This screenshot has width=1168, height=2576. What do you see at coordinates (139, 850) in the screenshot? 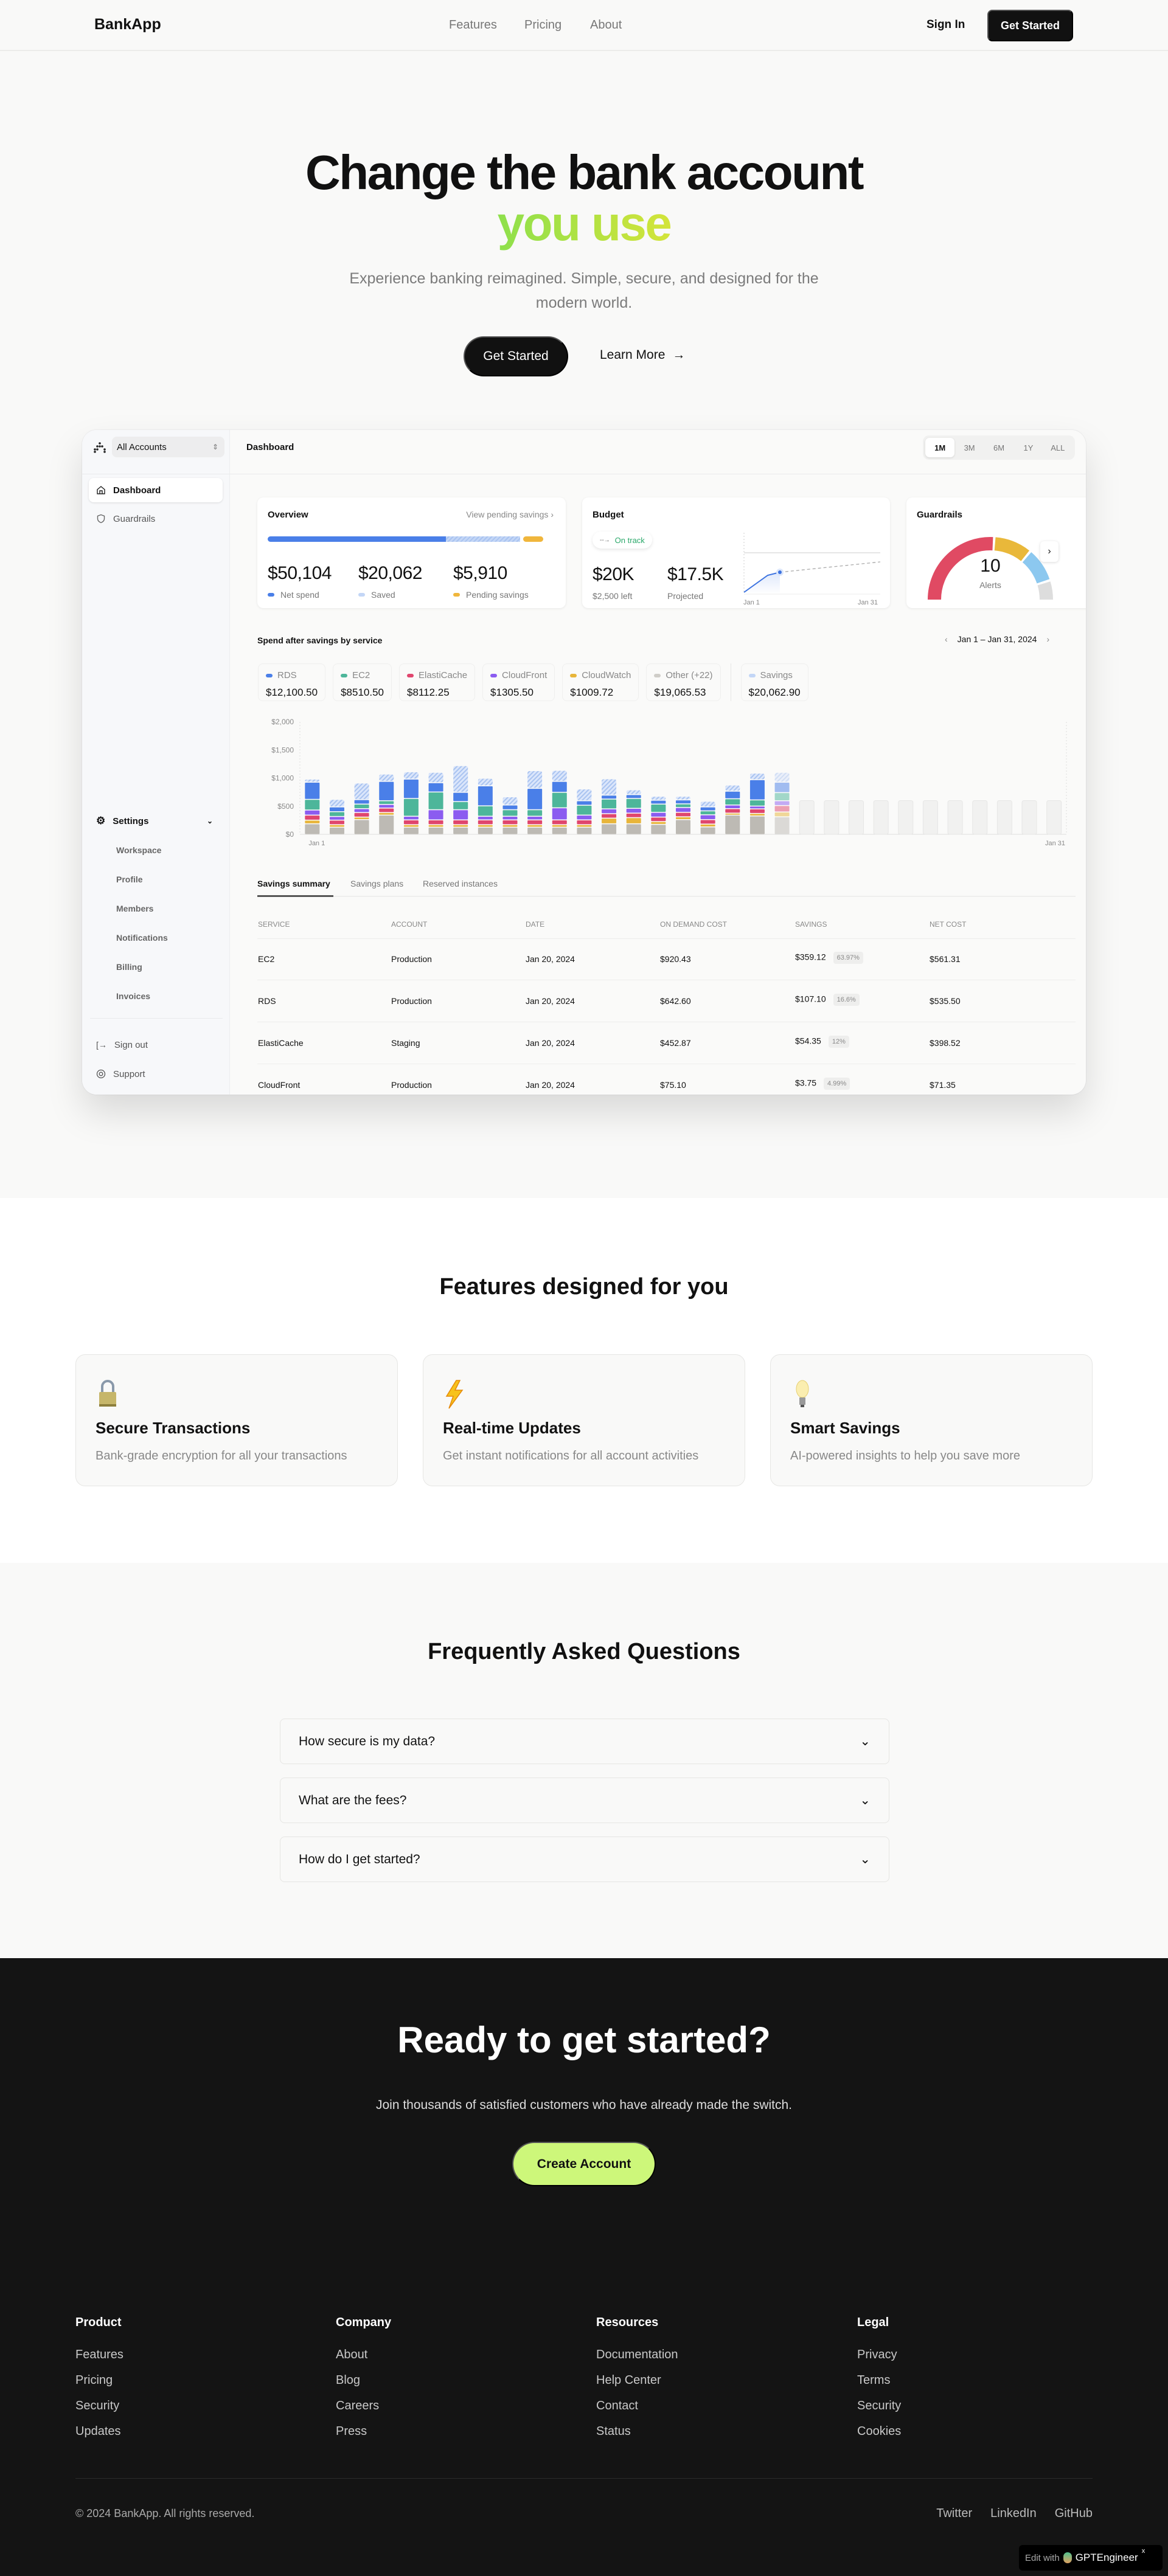
I see `sidebar-subitem-workspace: Workspace` at bounding box center [139, 850].